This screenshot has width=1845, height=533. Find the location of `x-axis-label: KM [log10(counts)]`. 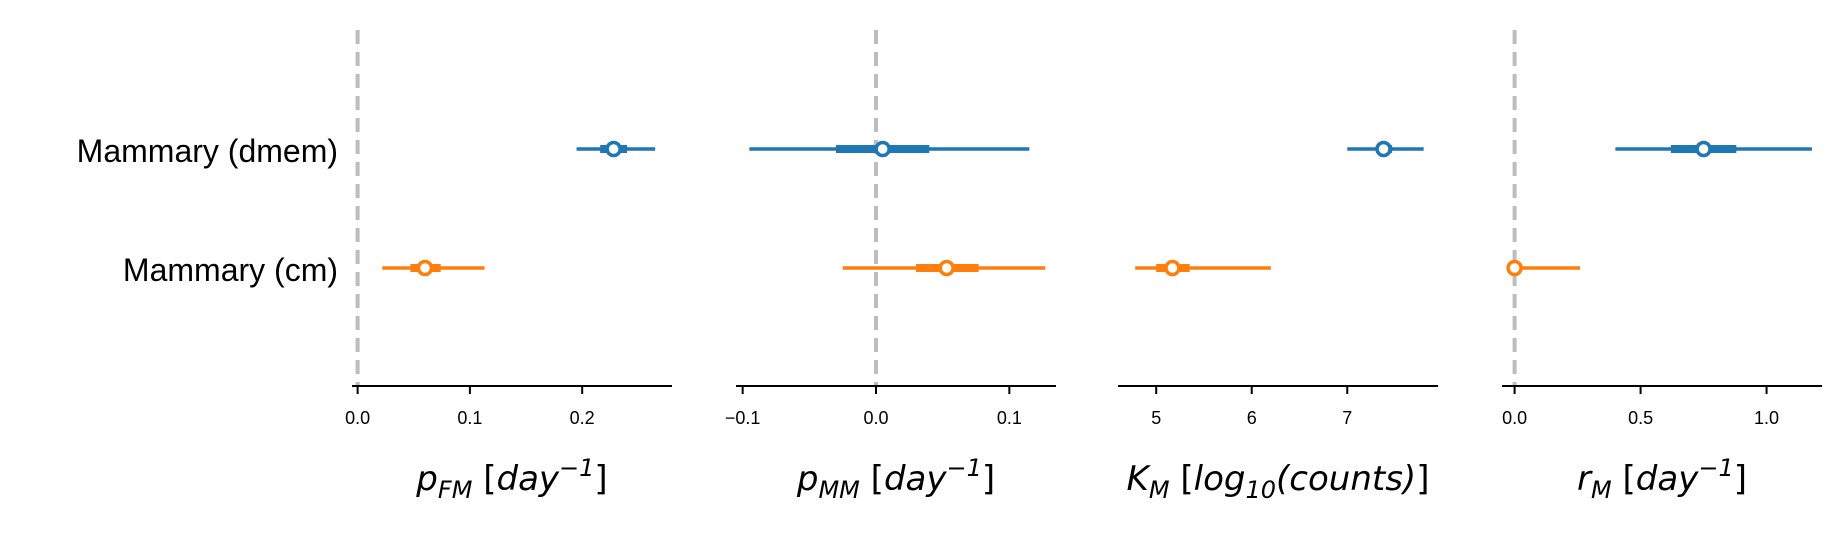

x-axis-label: KM [log10(counts)] is located at coordinates (1278, 481).